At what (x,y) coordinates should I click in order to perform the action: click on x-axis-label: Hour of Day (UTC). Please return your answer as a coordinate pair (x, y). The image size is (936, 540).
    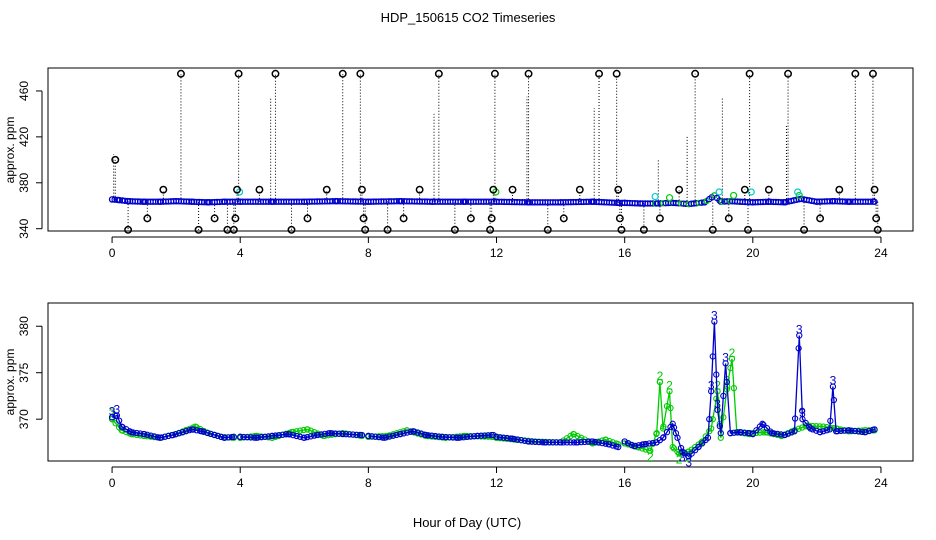
    Looking at the image, I should click on (467, 522).